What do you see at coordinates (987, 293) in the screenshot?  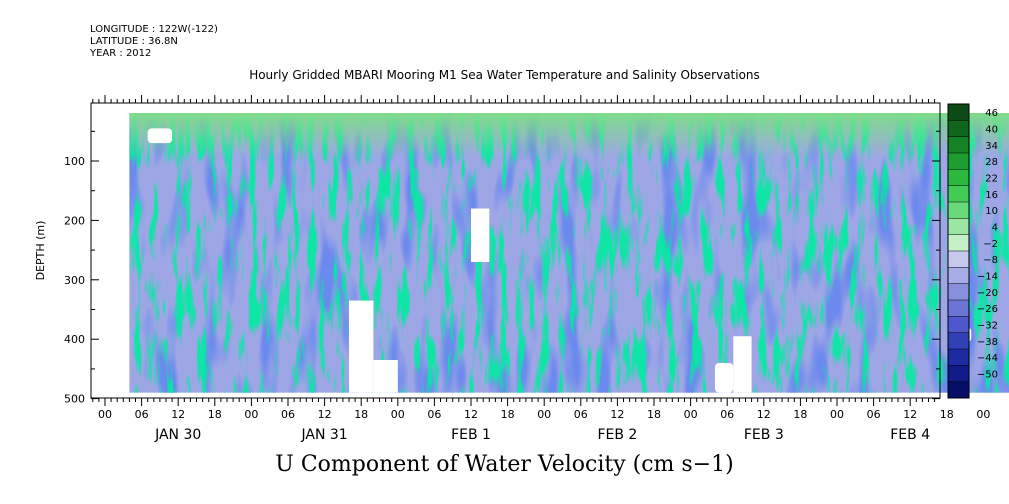 I see `colorbar-label: −20` at bounding box center [987, 293].